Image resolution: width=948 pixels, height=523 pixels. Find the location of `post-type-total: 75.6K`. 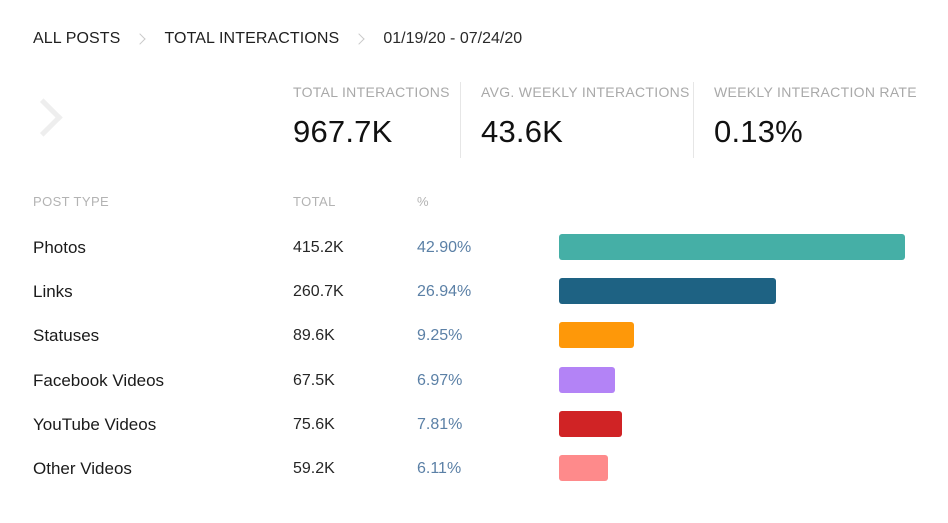

post-type-total: 75.6K is located at coordinates (314, 424).